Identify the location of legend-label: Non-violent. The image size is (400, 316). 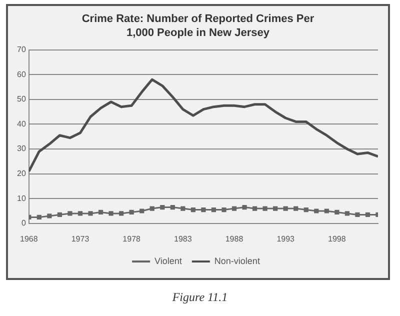
(237, 261).